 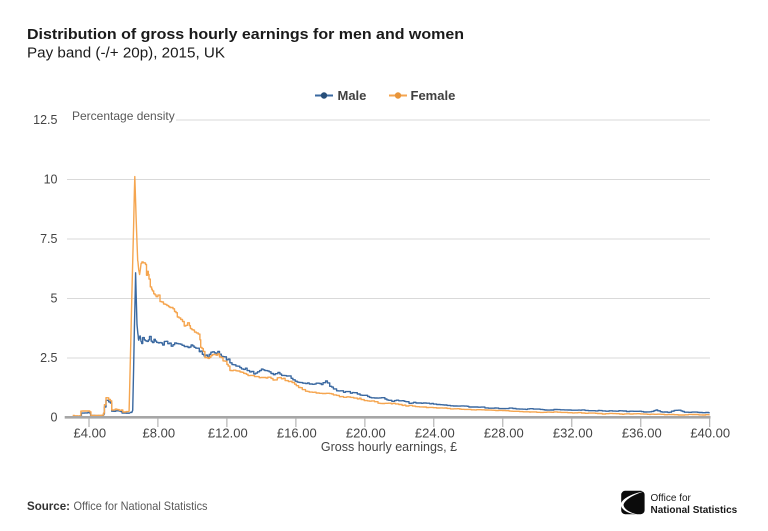 What do you see at coordinates (671, 498) in the screenshot?
I see `svg-text: Office for` at bounding box center [671, 498].